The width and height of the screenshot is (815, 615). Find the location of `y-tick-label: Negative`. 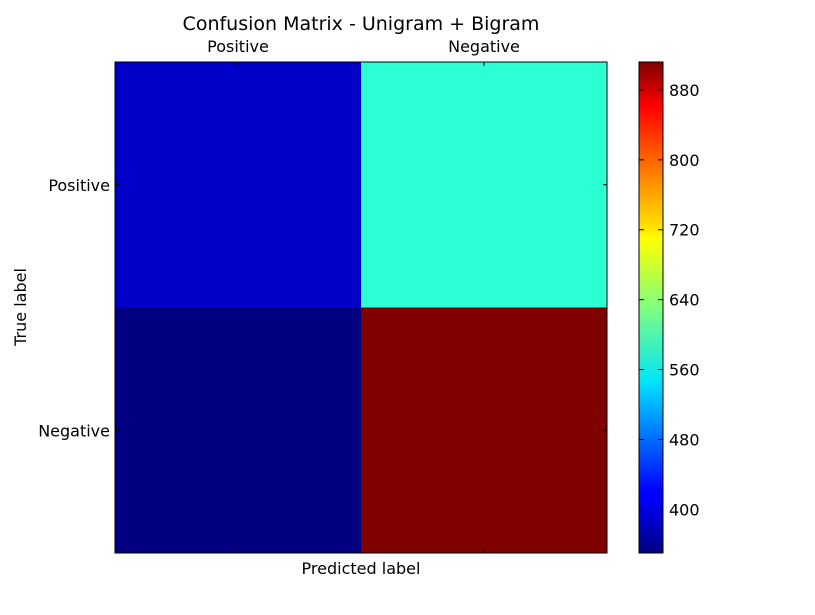

y-tick-label: Negative is located at coordinates (74, 430).